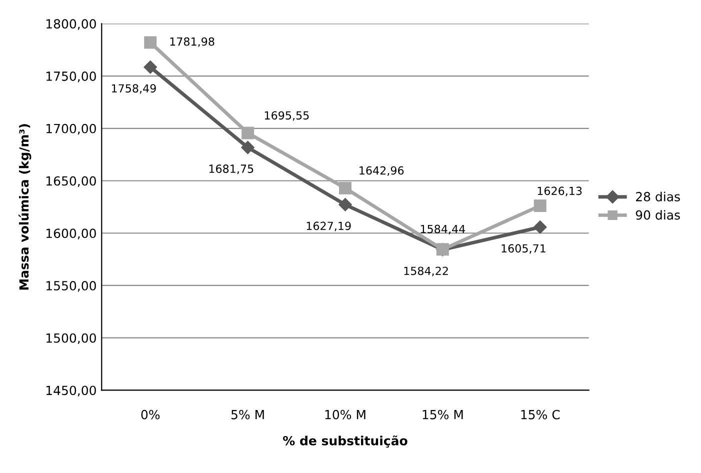 This screenshot has height=473, width=701. What do you see at coordinates (658, 215) in the screenshot?
I see `legend-label: 90 dias` at bounding box center [658, 215].